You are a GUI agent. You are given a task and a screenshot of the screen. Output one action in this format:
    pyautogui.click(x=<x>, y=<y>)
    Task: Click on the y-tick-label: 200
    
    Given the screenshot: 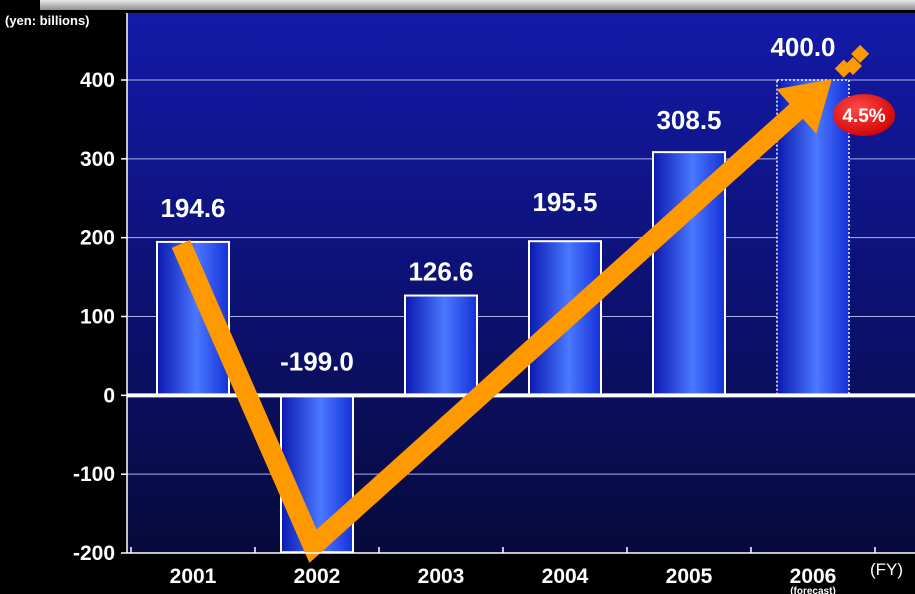 What is the action you would take?
    pyautogui.click(x=97, y=238)
    